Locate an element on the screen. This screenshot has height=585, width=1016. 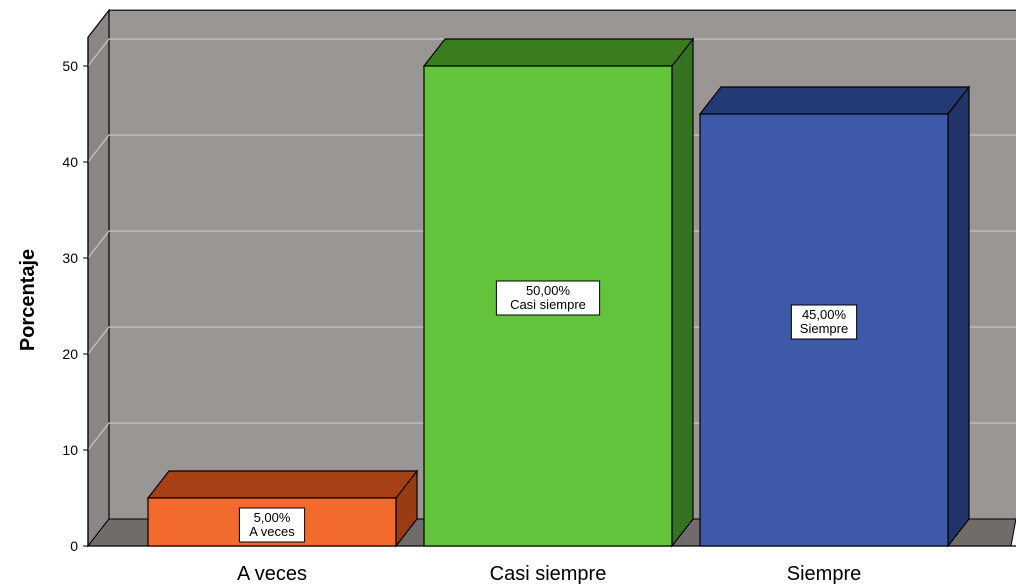
gridline is located at coordinates (551, 52).